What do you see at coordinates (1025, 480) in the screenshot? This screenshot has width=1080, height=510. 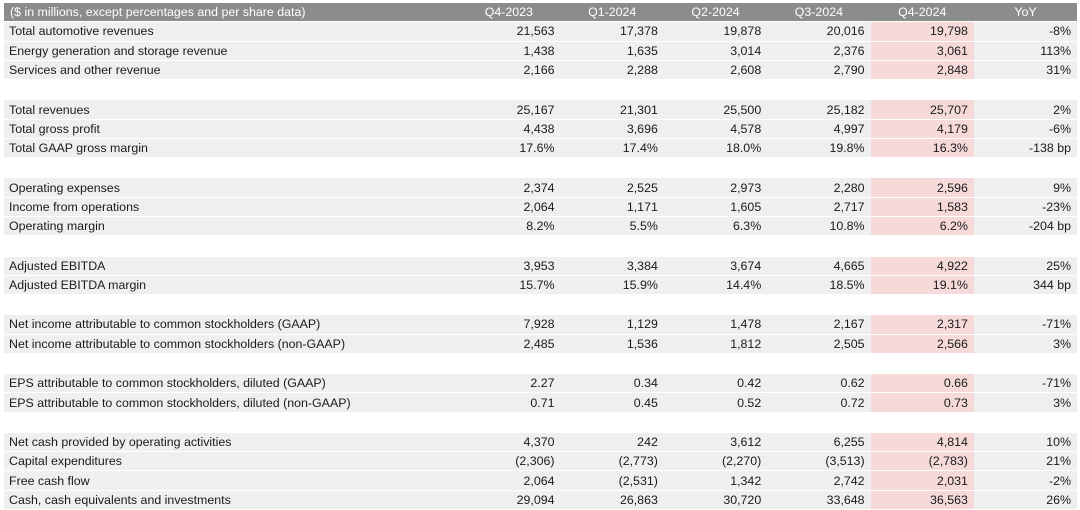 I see `cell-yoy: -2%` at bounding box center [1025, 480].